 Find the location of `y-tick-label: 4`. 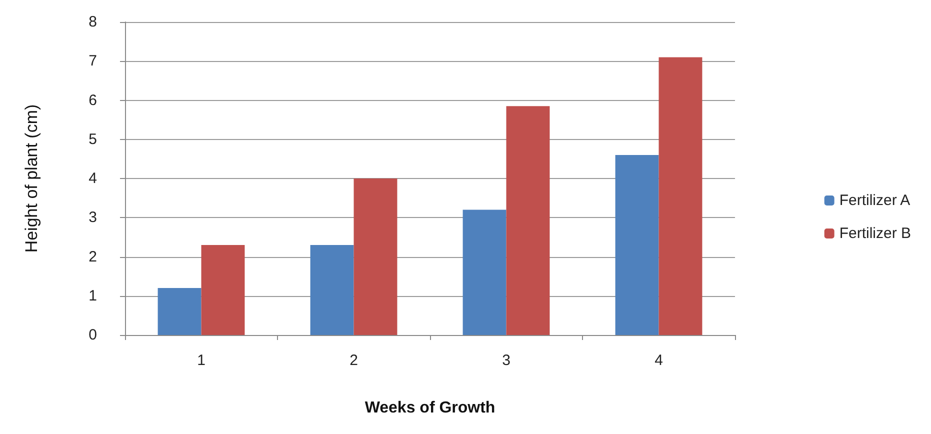

y-tick-label: 4 is located at coordinates (92, 178).